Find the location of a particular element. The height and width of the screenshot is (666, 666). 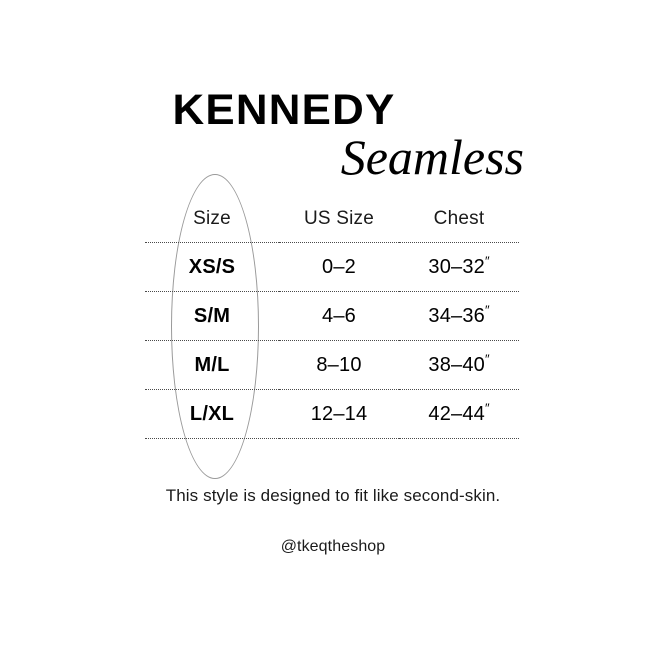

table-header-row: Size US Size Chest is located at coordinates (332, 219).